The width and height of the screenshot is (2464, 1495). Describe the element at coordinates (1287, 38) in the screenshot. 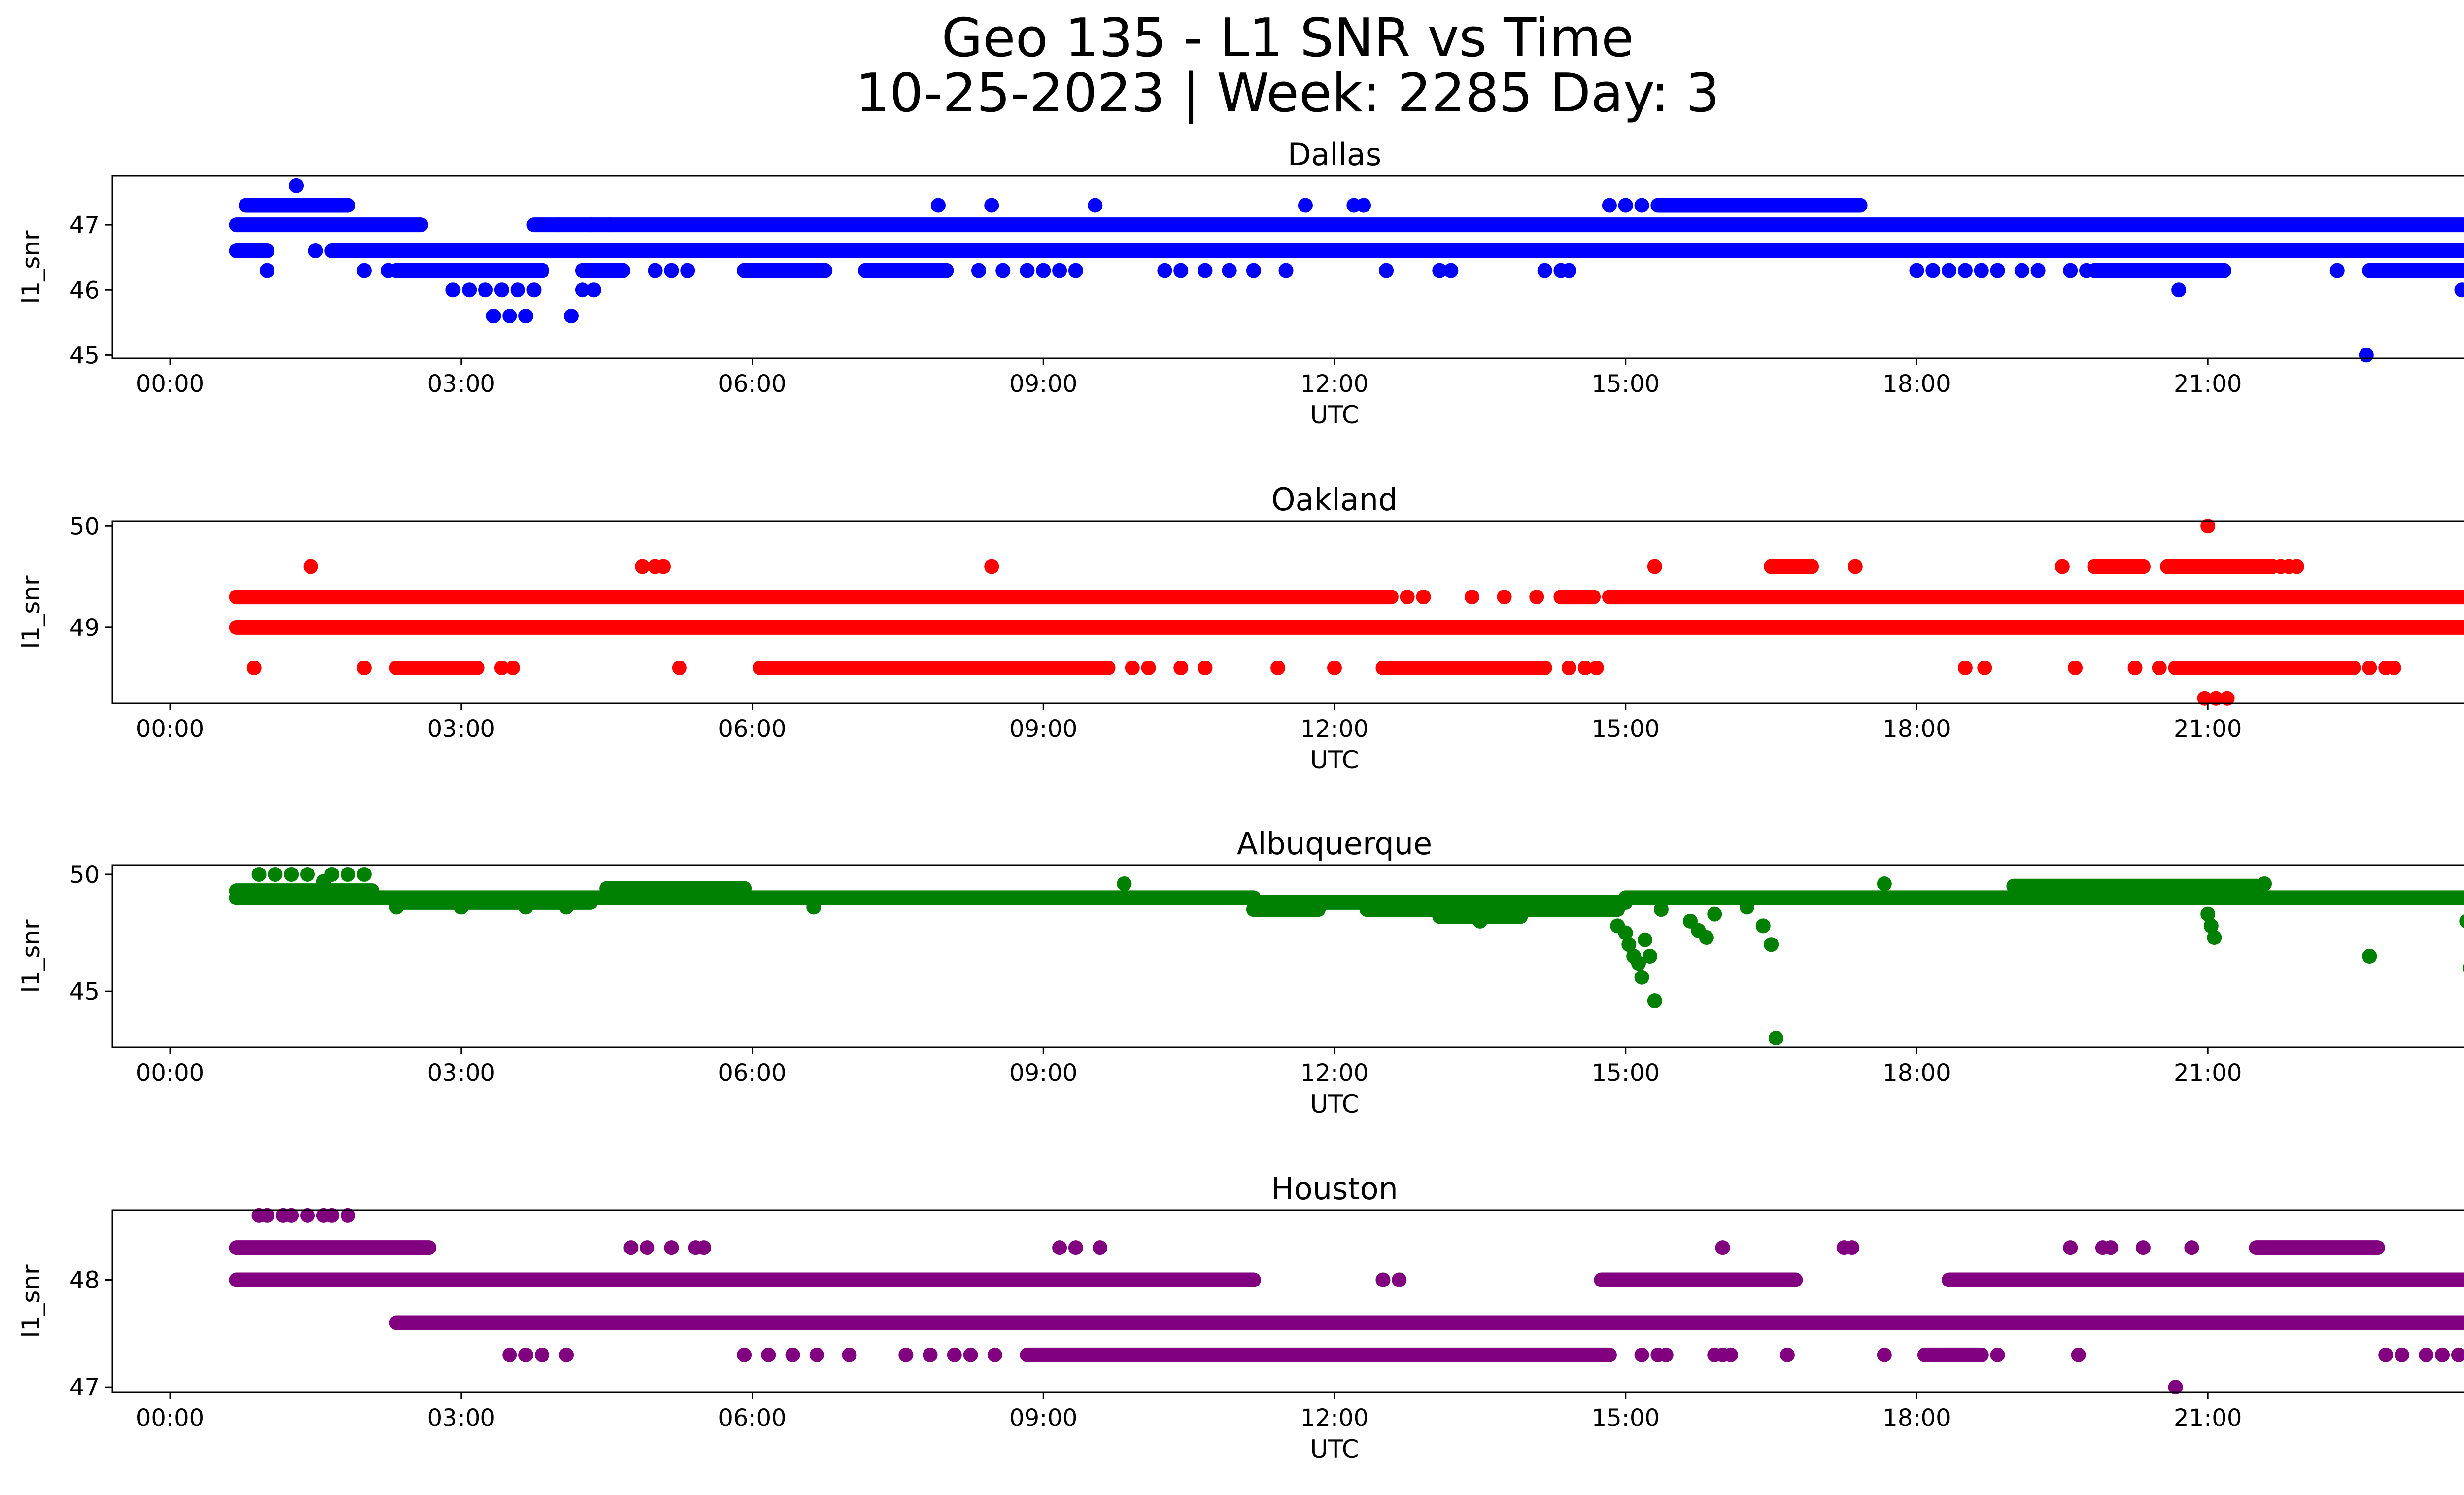

I see `figure-title-line1: Geo 135 - L1 SNR vs Time` at that location.